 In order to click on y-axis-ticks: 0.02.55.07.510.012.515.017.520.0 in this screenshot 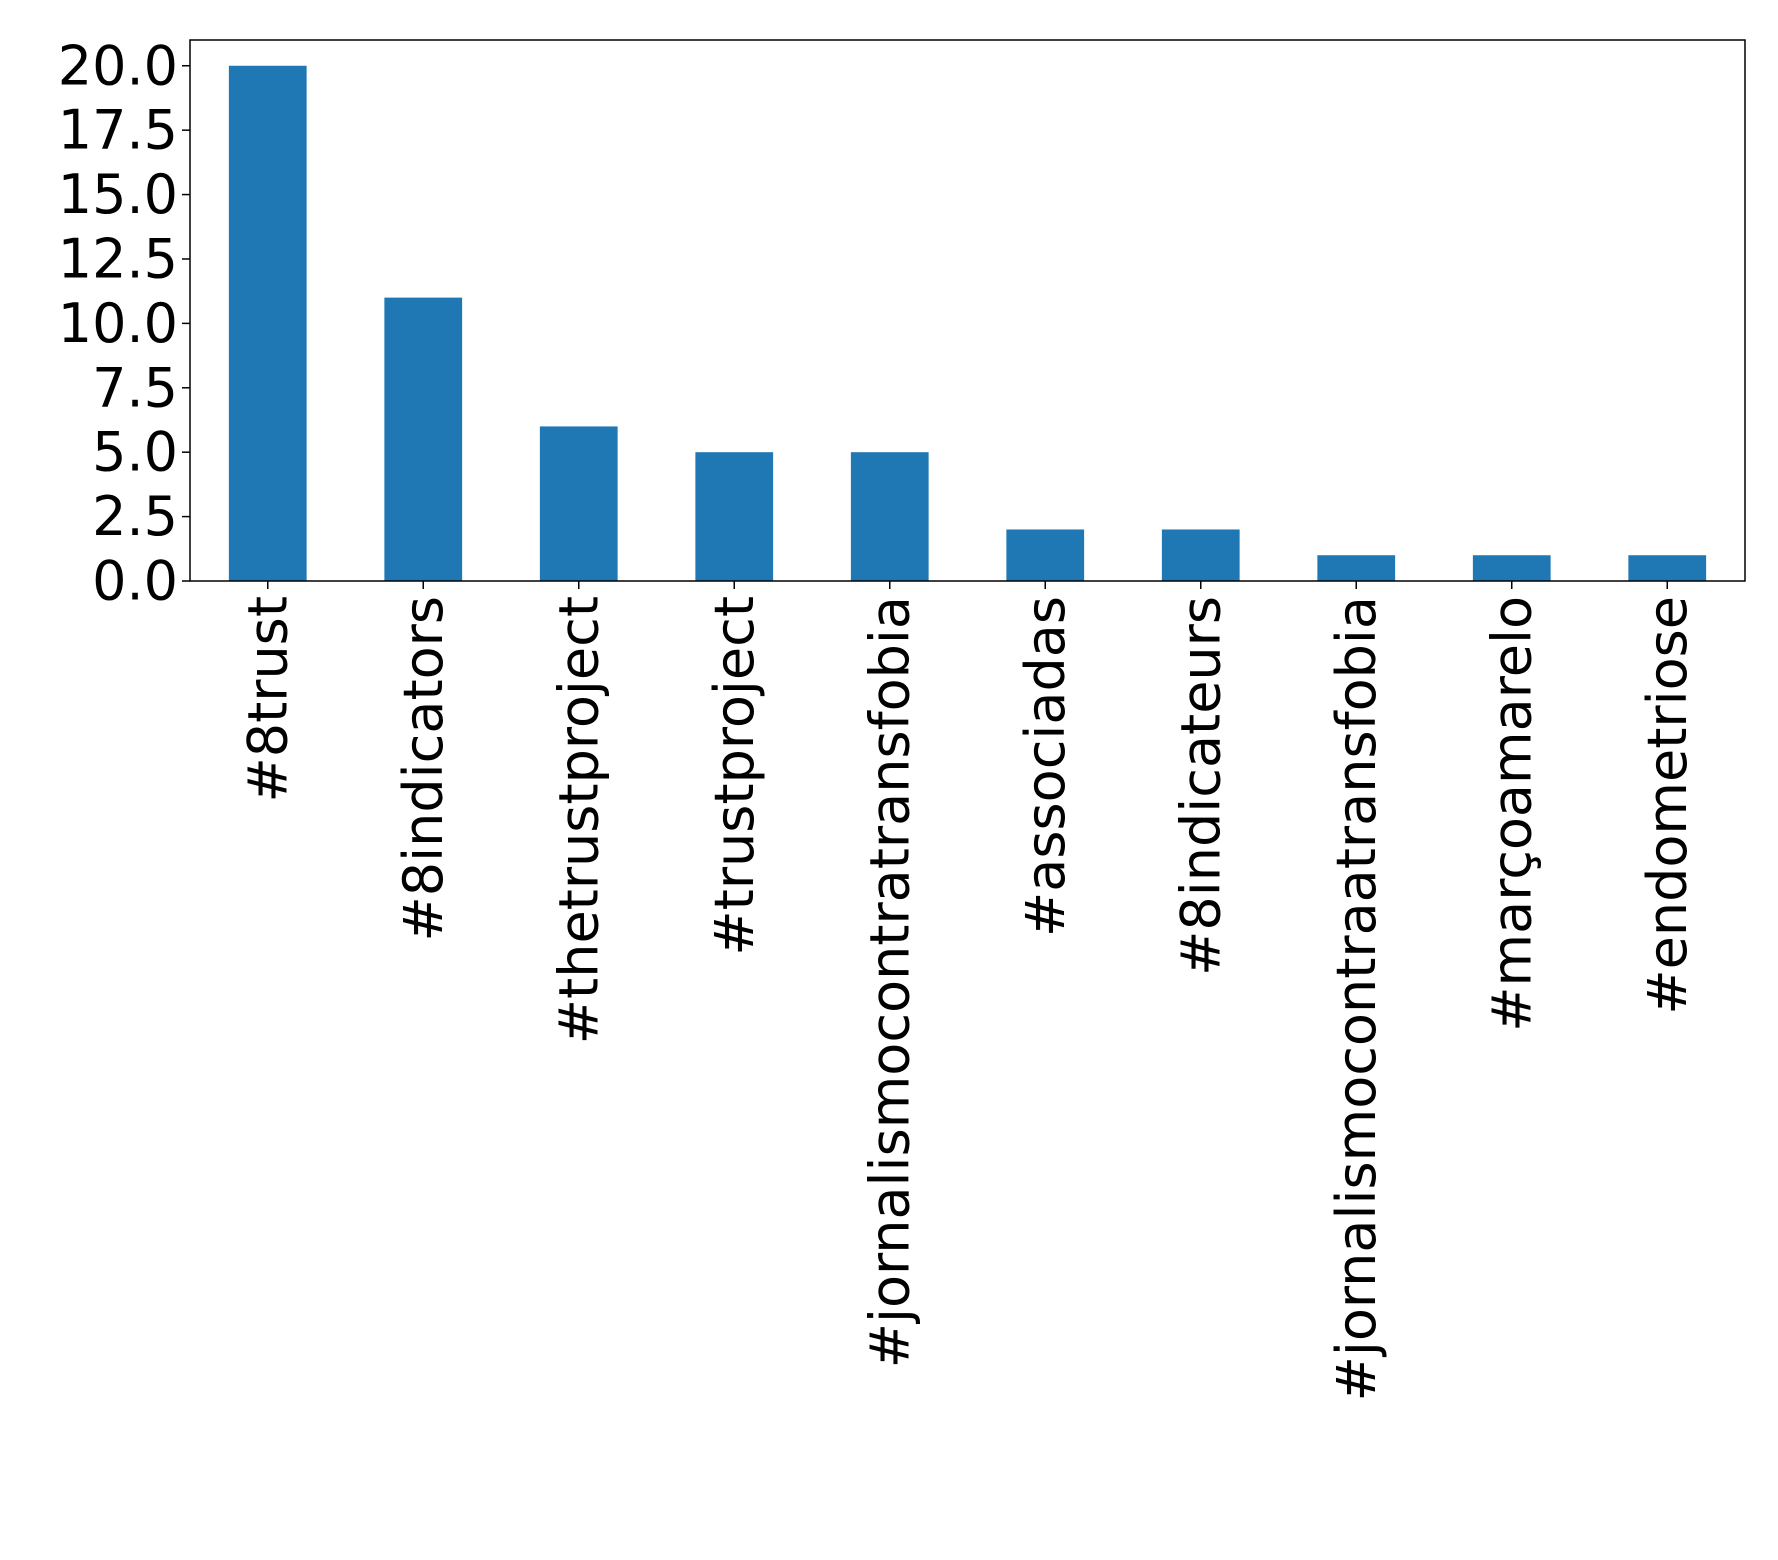, I will do `click(124, 323)`.